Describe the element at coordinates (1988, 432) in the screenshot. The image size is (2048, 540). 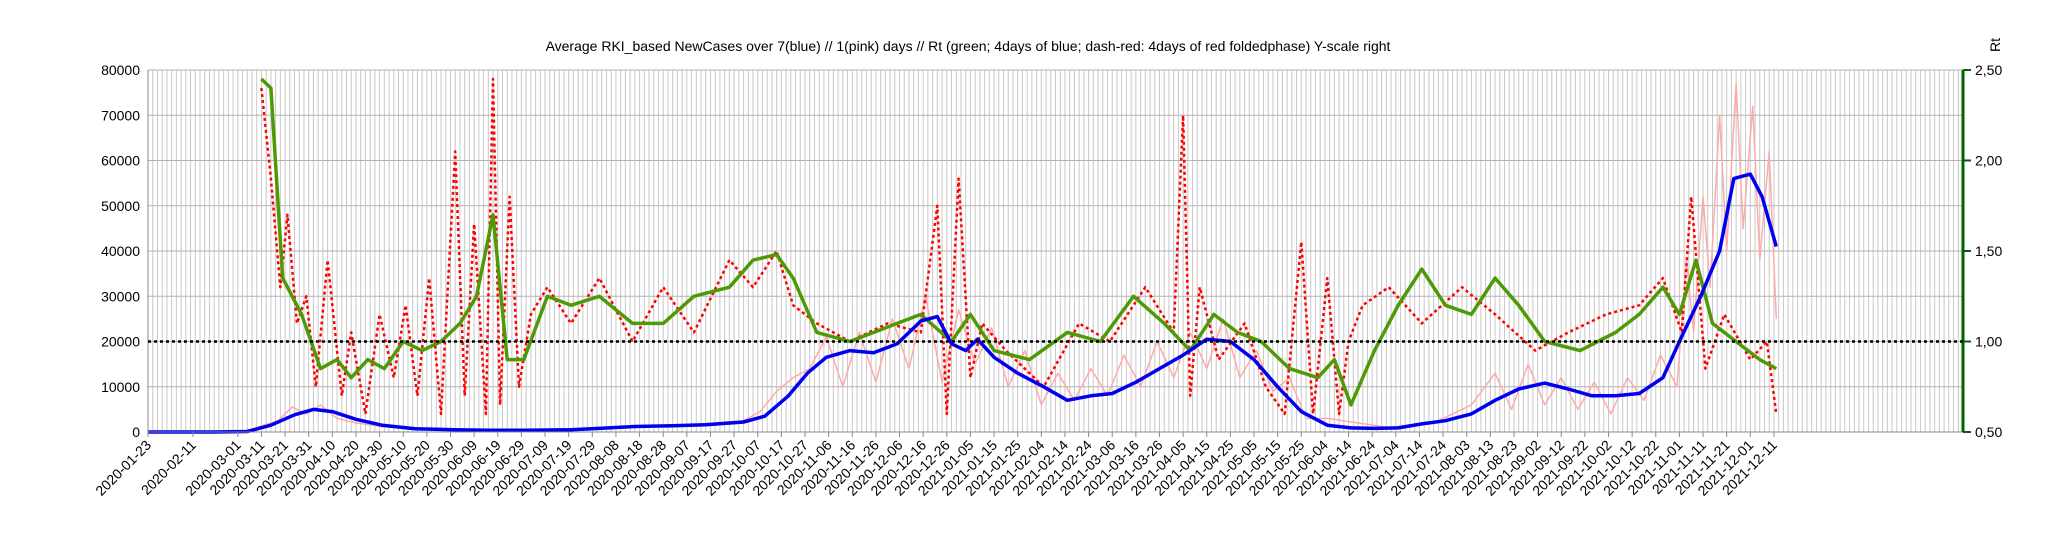
I see `right-tick-label: 0,50` at that location.